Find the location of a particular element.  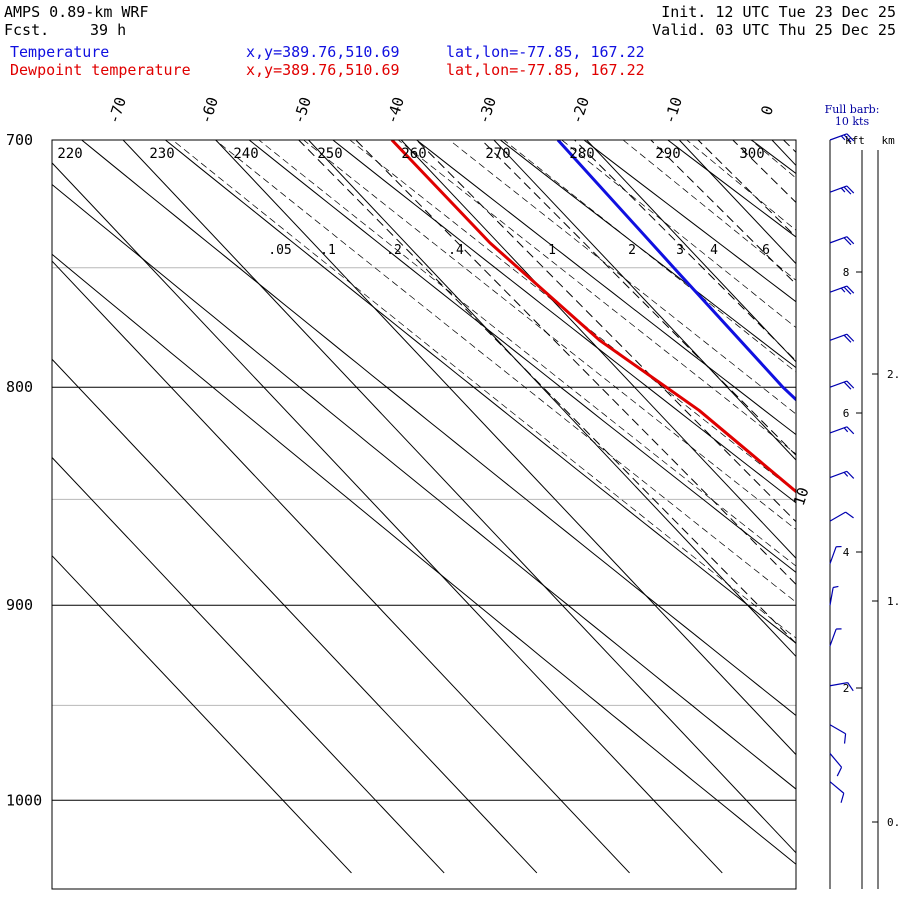

isotherm-label: -20 is located at coordinates (579, 110).